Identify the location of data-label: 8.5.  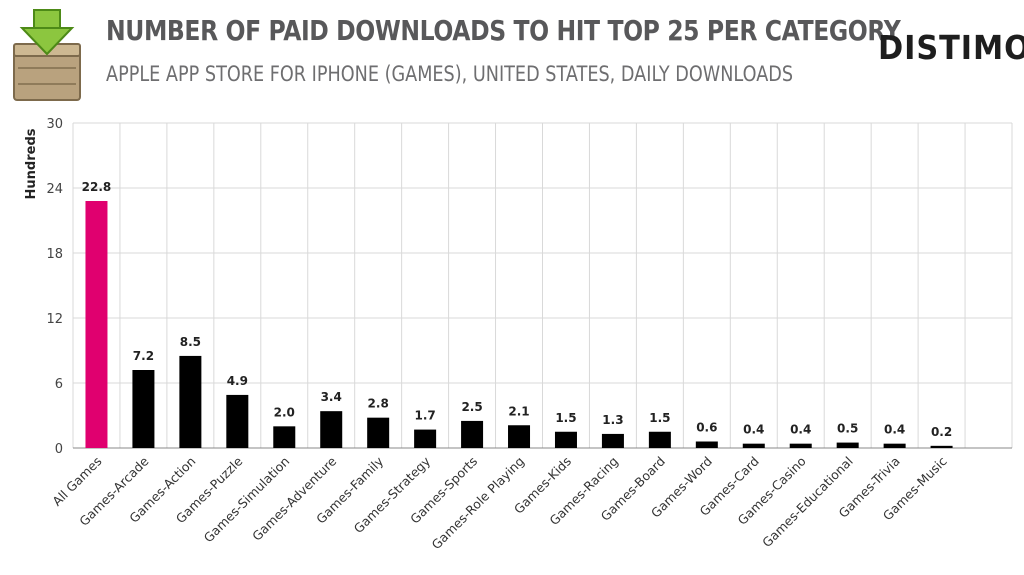
(190, 342).